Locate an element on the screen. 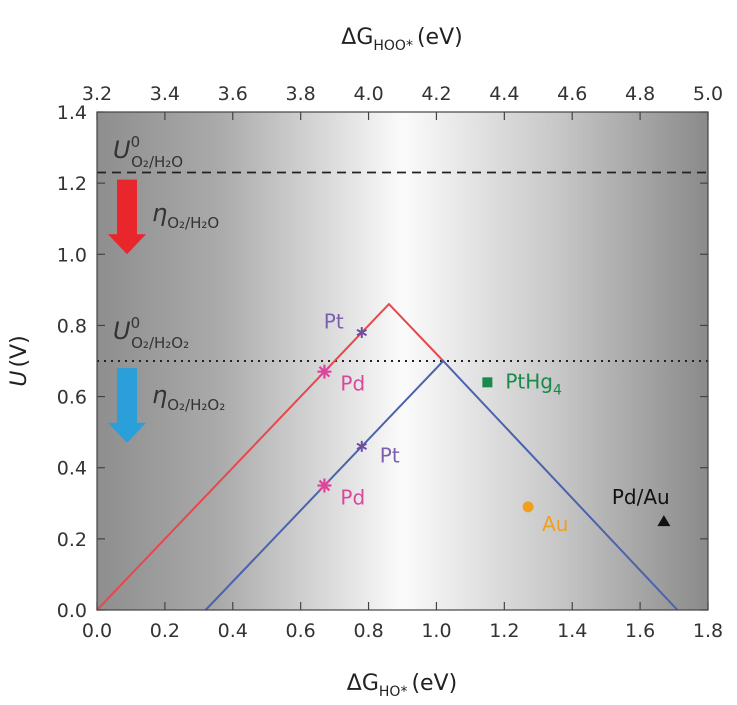 The width and height of the screenshot is (737, 705). reference-labels: U0 O₂/H₂O U0 O₂/H₂O₂ ηO₂/H₂O ηO₂/H₂O₂ is located at coordinates (169, 273).